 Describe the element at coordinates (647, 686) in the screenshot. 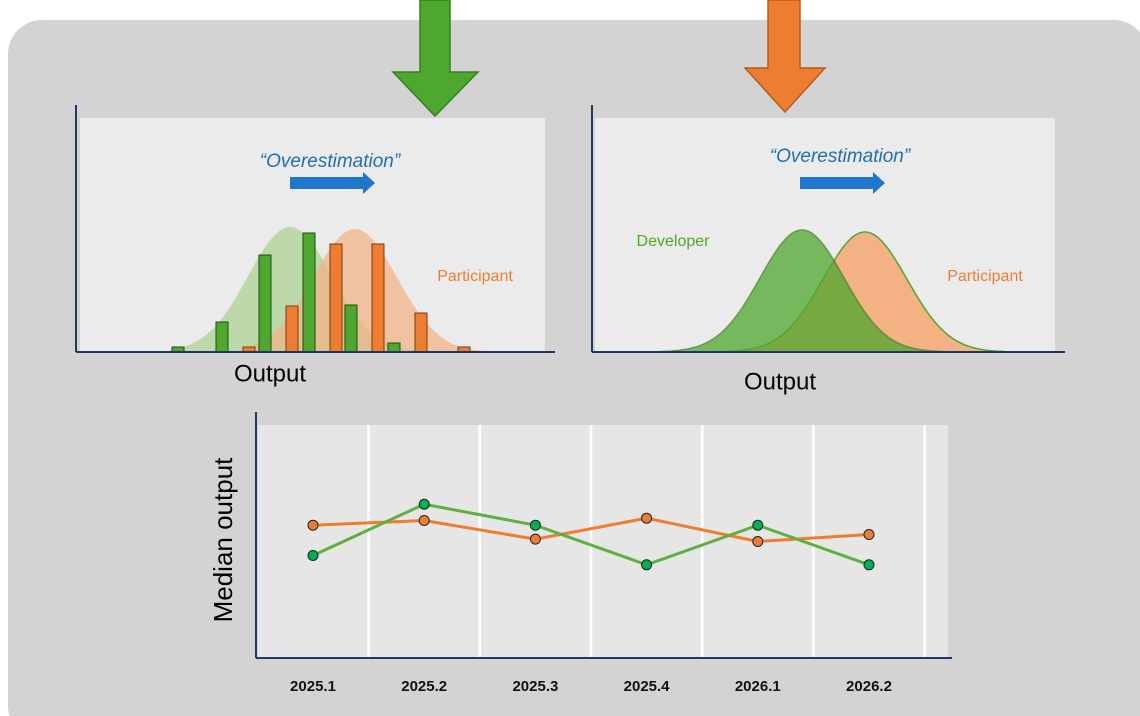

I see `x-tick-label: 2025.4` at that location.